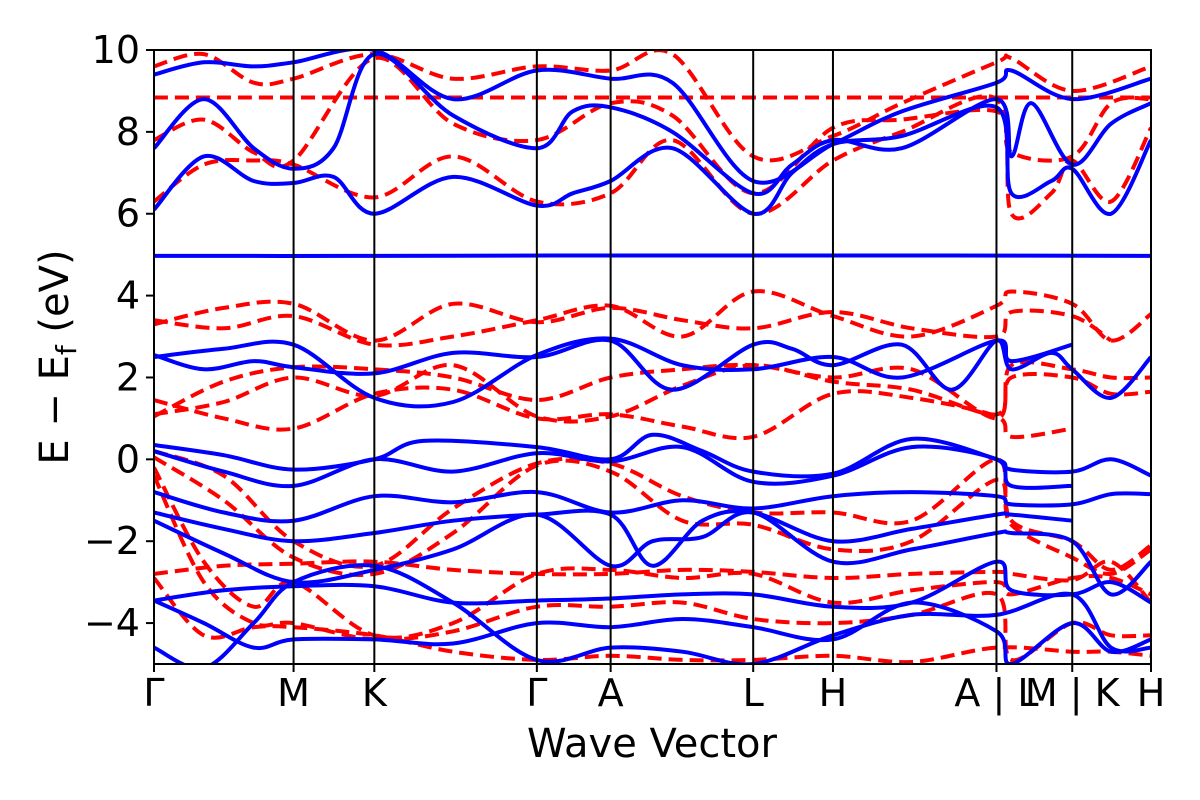  What do you see at coordinates (112, 541) in the screenshot?
I see `y-tick-label: −2` at bounding box center [112, 541].